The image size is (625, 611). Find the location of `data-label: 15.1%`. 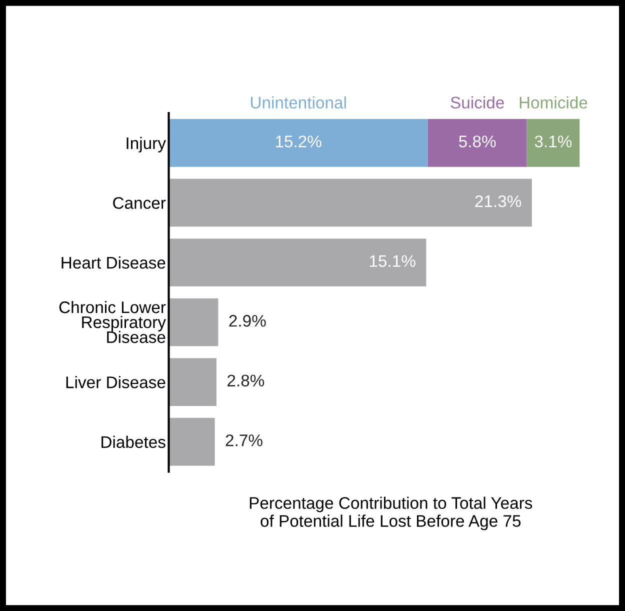

data-label: 15.1% is located at coordinates (393, 261).